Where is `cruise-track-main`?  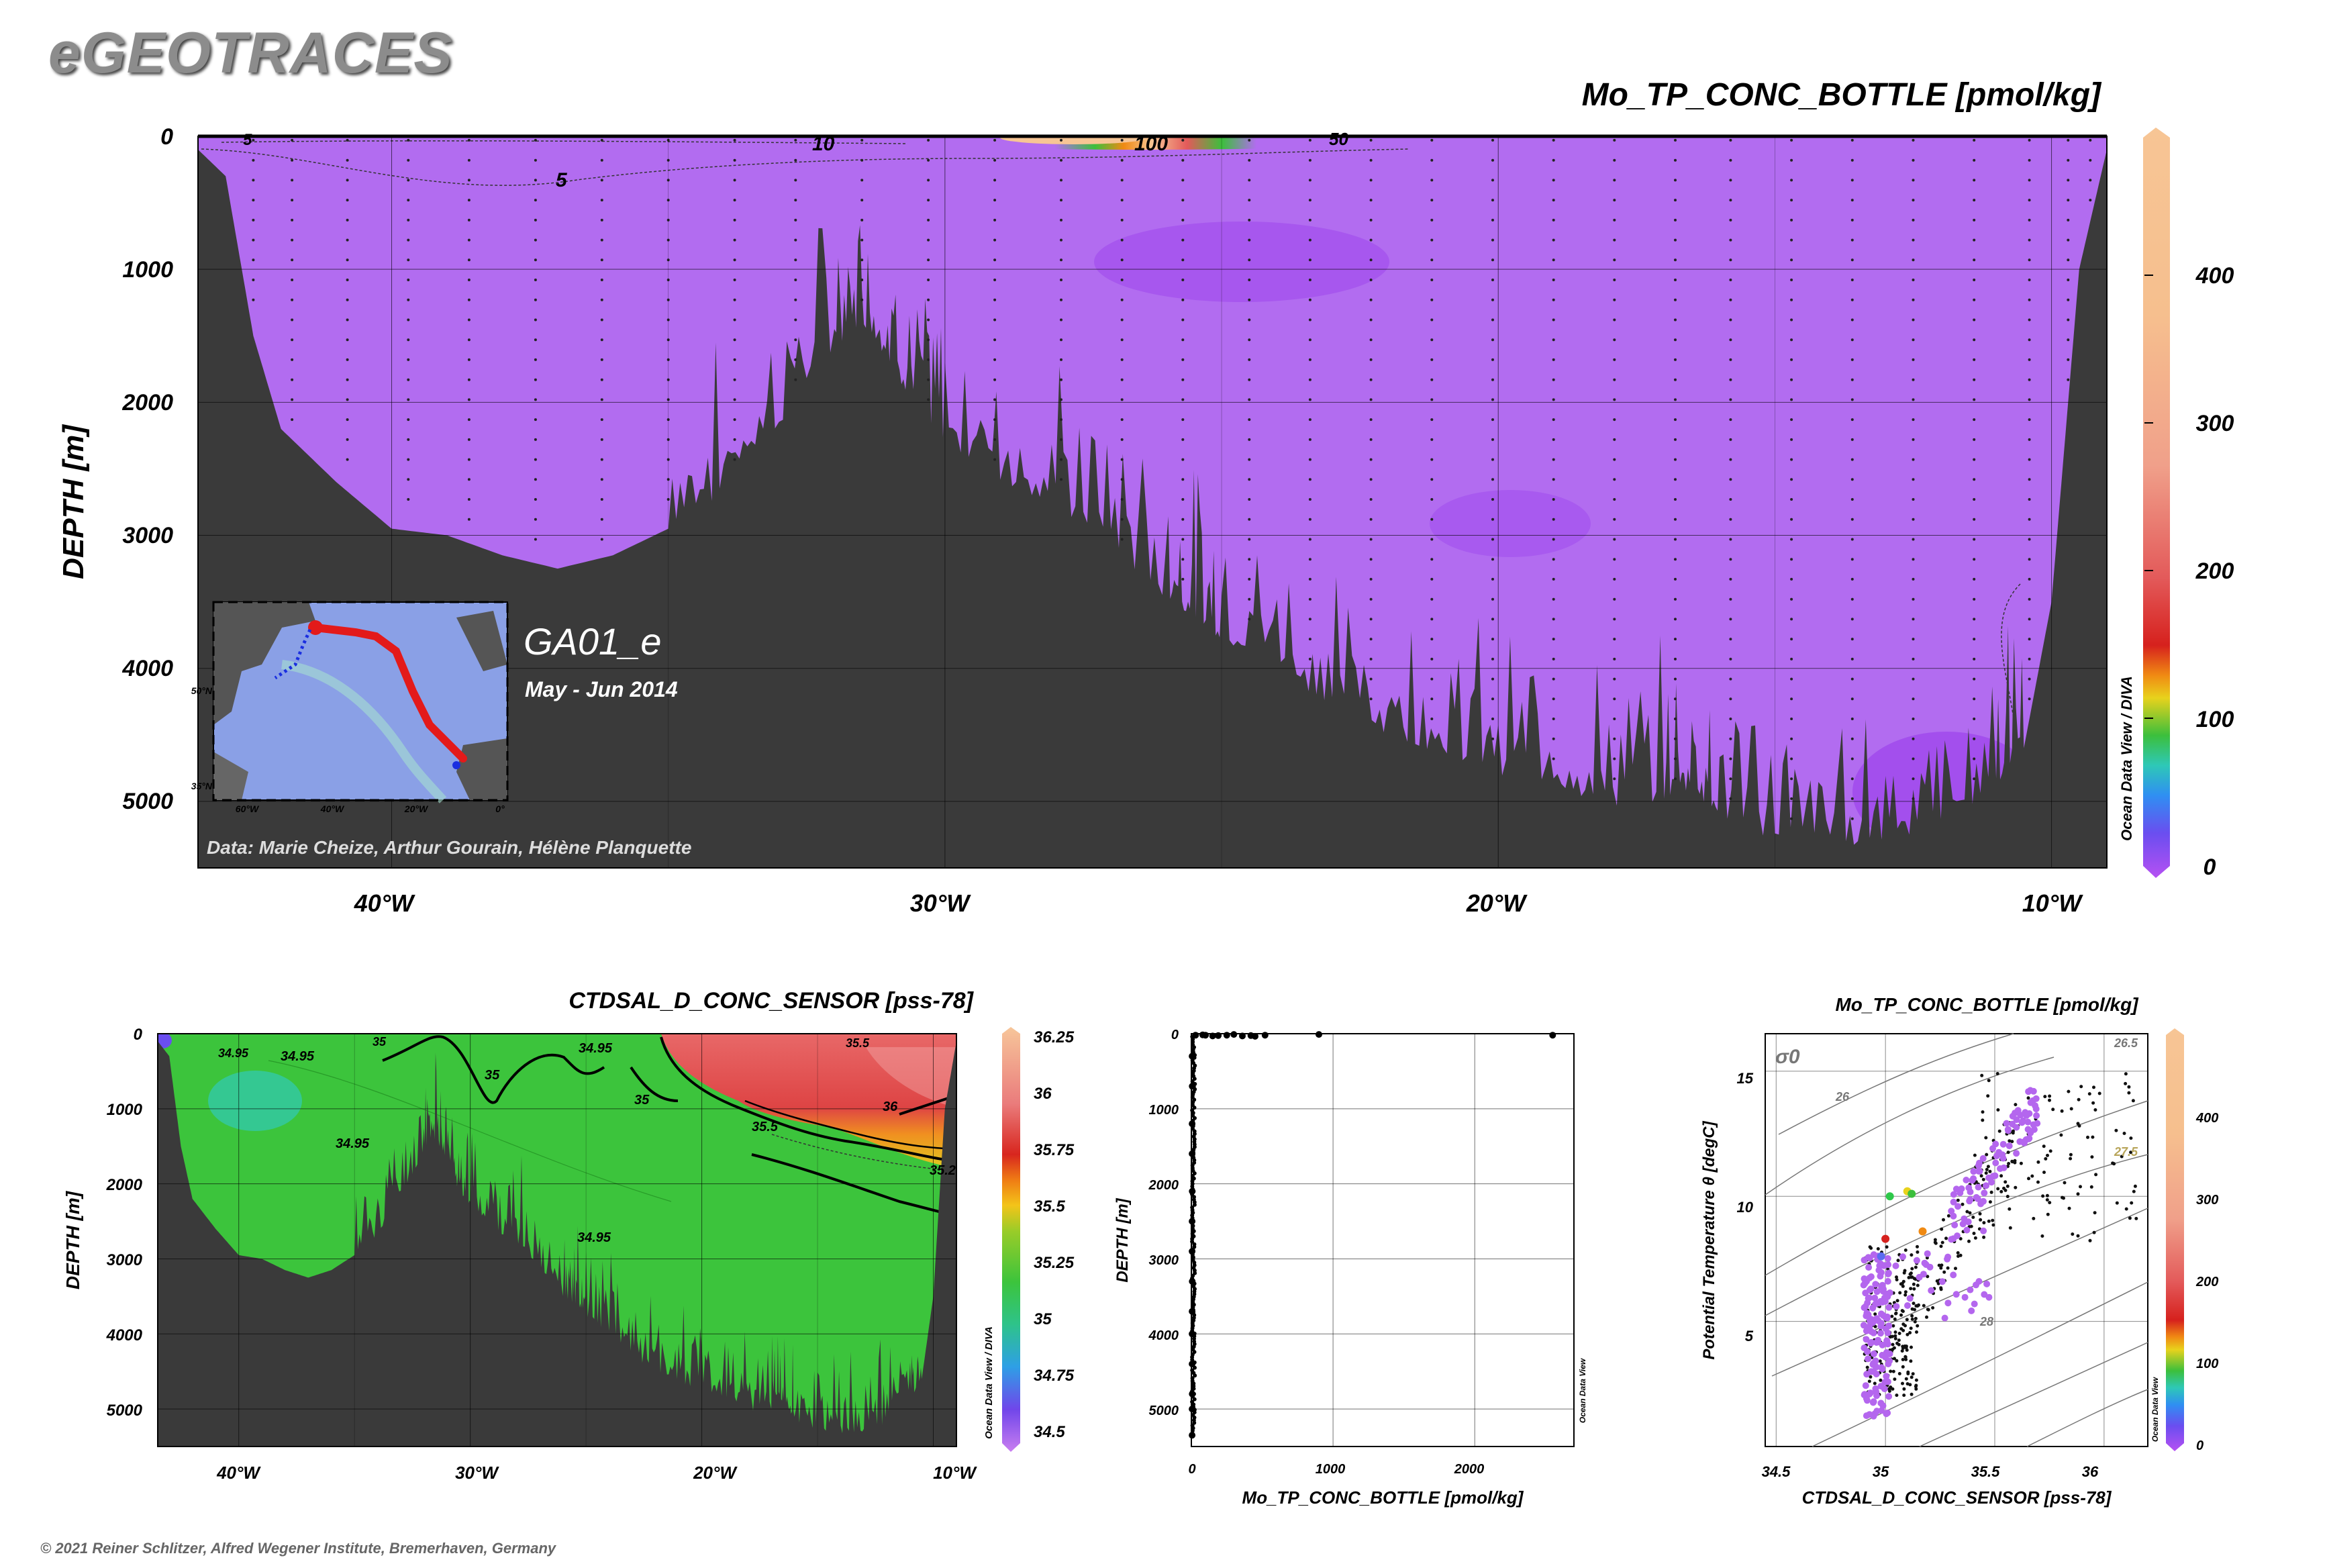
cruise-track-main is located at coordinates (389, 694).